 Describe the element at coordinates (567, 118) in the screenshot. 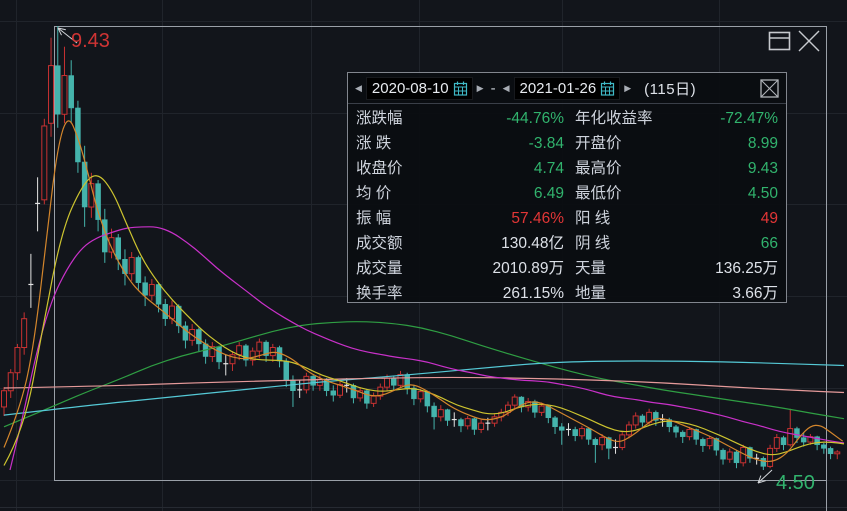

I see `stats-row: 涨跌幅 -44.76% 年化收益率 -72.47%` at that location.